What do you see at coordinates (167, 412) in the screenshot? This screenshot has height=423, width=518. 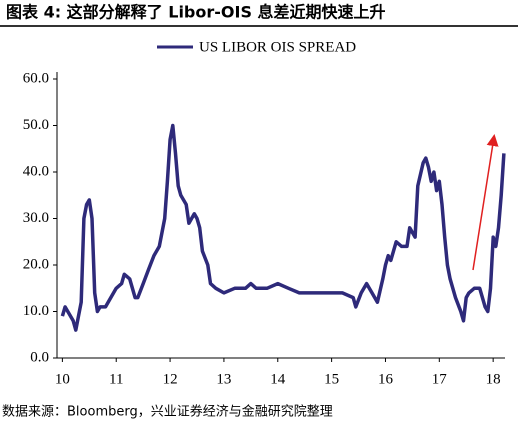 I see `source-note: 数据来源：Bloomberg，兴业证券经济与金融研究院整理` at bounding box center [167, 412].